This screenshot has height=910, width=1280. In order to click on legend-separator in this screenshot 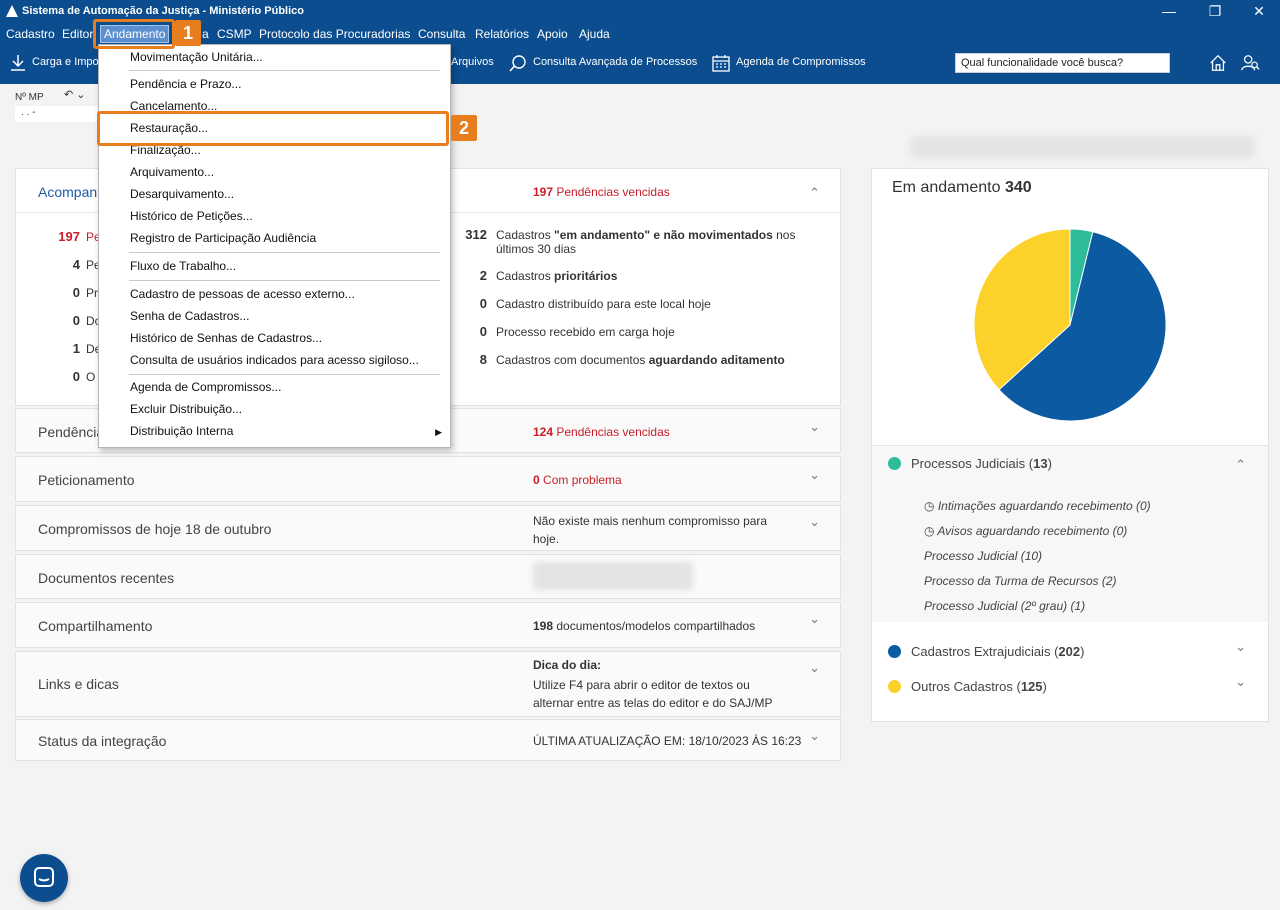, I will do `click(1070, 445)`.